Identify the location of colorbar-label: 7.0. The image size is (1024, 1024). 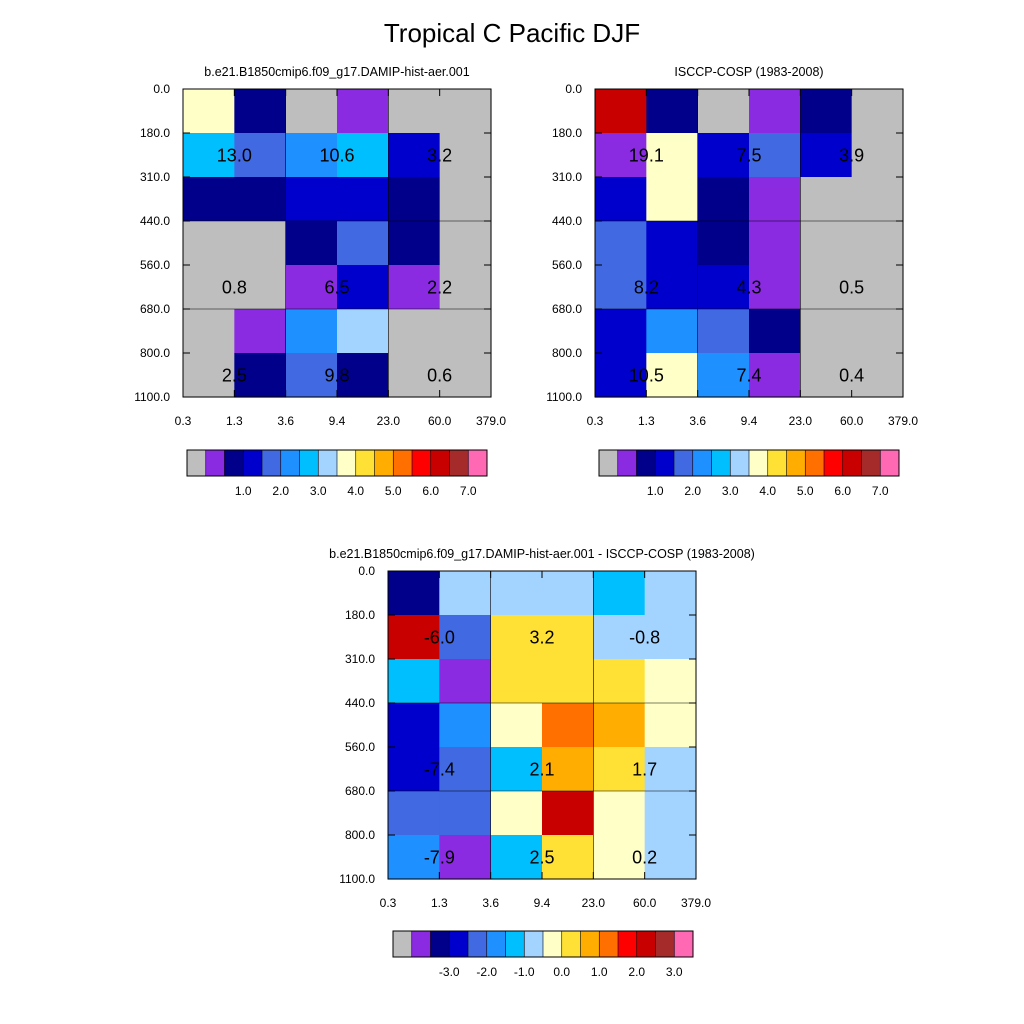
(468, 491).